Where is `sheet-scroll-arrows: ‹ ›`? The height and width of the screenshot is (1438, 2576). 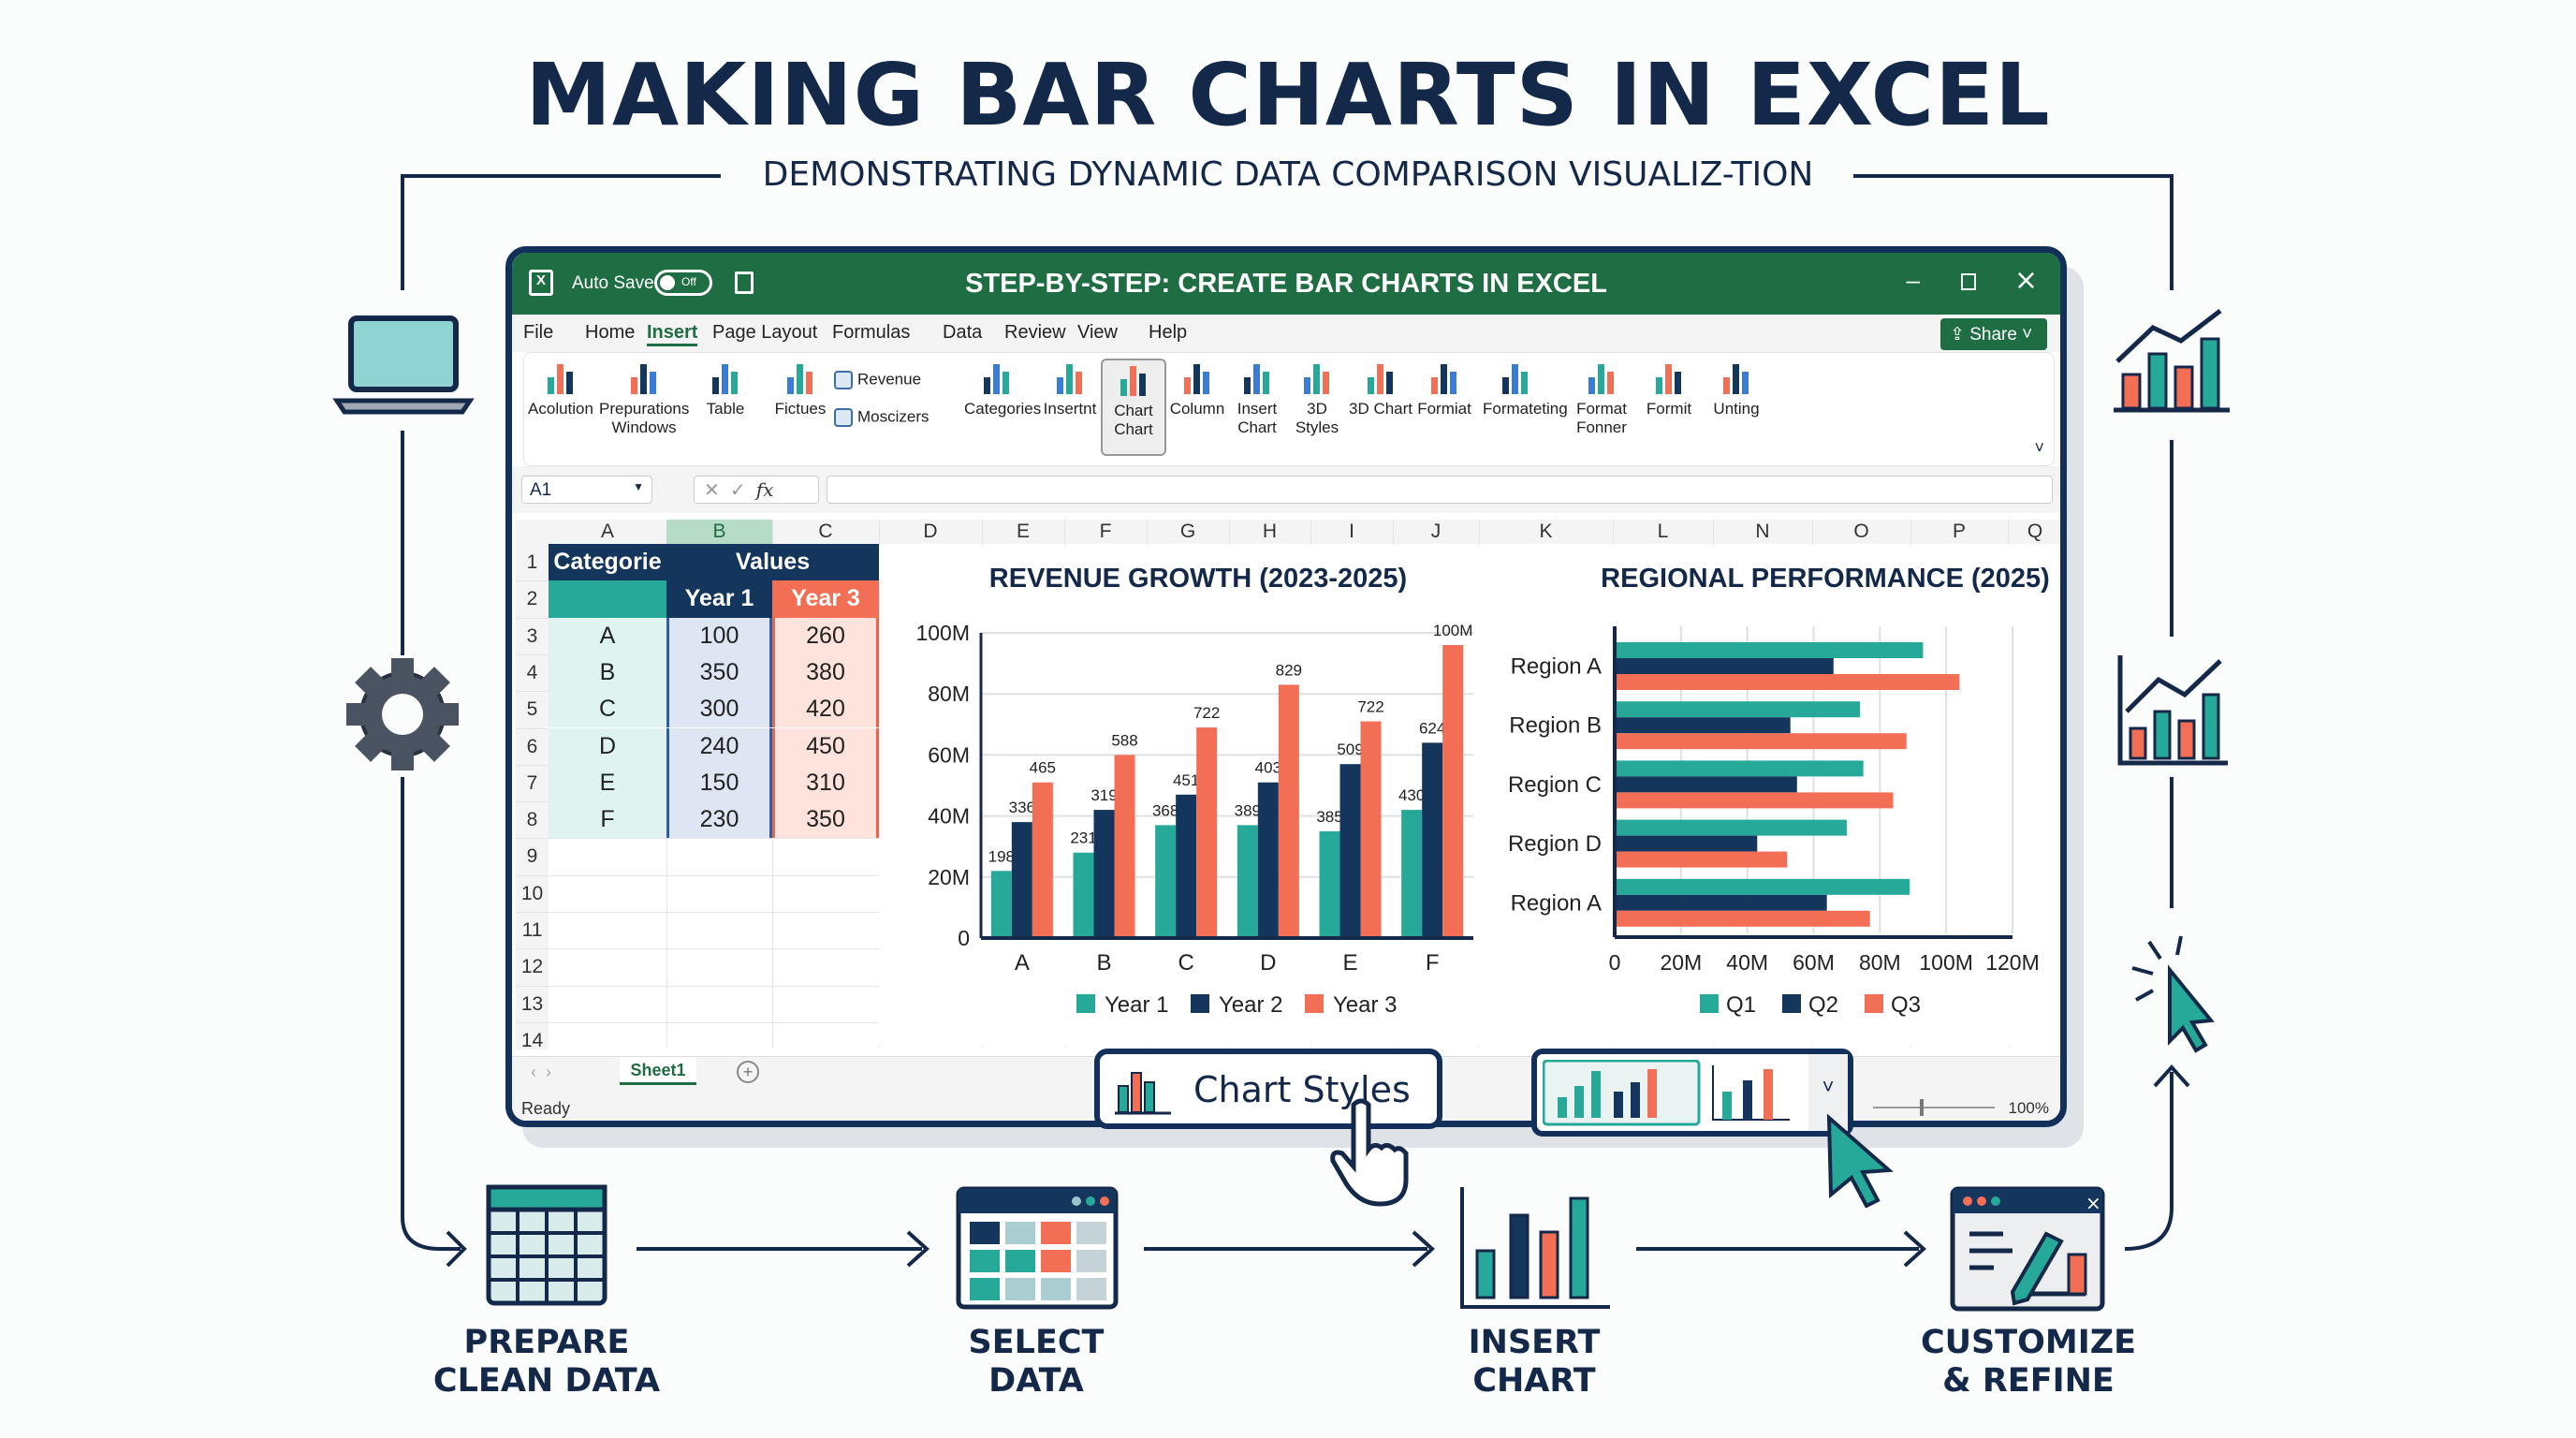 sheet-scroll-arrows: ‹ › is located at coordinates (541, 1072).